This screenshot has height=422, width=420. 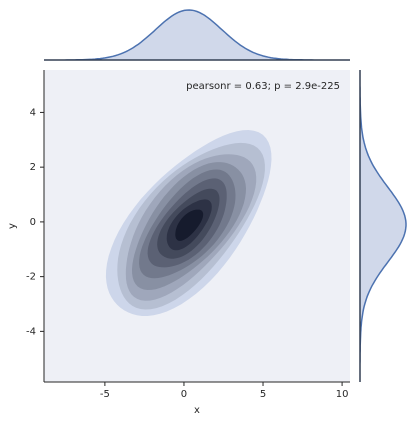 I want to click on x-axis-label: x, so click(x=197, y=410).